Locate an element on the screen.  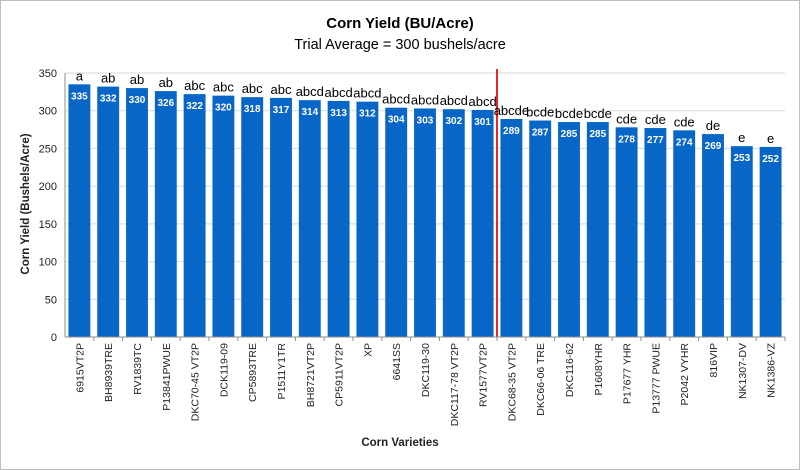
y-tick-label: 100 is located at coordinates (48, 263).